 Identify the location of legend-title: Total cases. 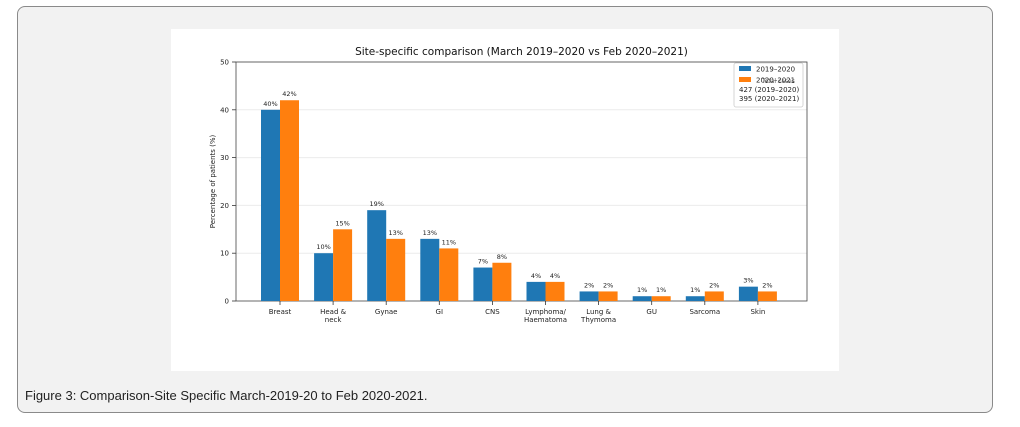
(778, 81).